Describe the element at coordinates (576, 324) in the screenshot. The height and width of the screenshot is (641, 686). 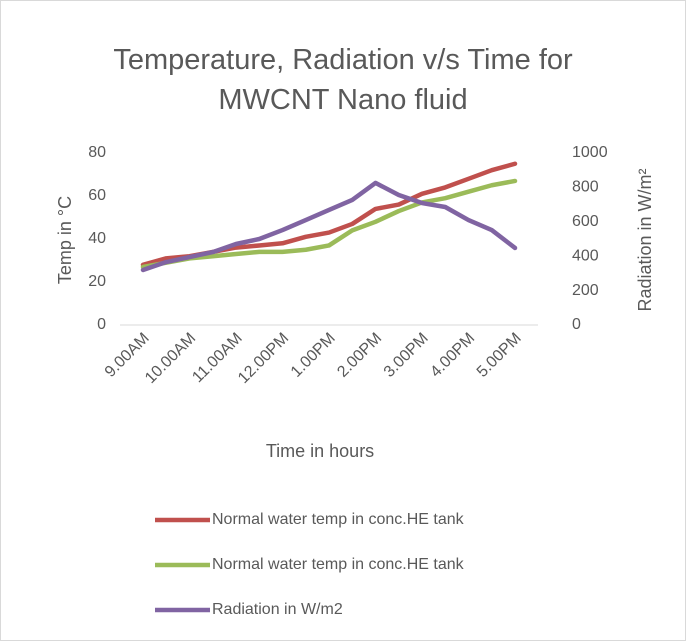
I see `y2-tick-label: 0` at that location.